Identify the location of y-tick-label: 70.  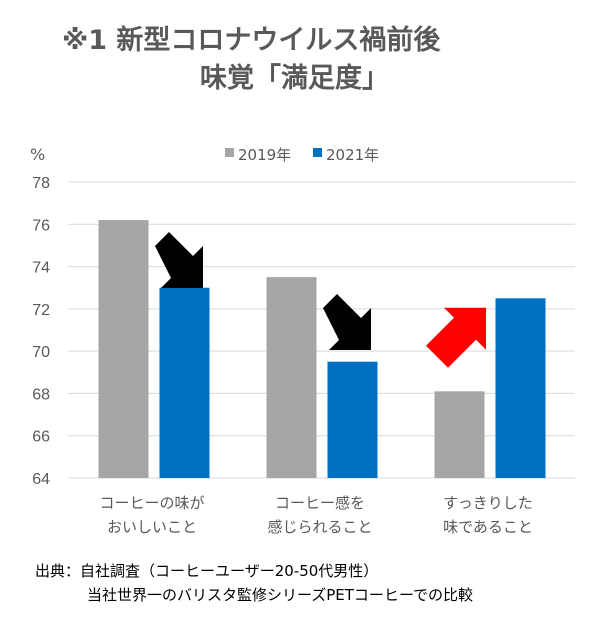
(41, 352).